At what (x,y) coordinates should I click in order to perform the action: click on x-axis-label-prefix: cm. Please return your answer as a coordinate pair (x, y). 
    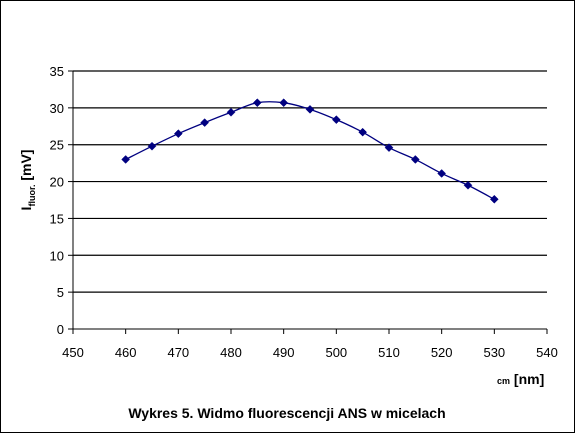
    Looking at the image, I should click on (503, 381).